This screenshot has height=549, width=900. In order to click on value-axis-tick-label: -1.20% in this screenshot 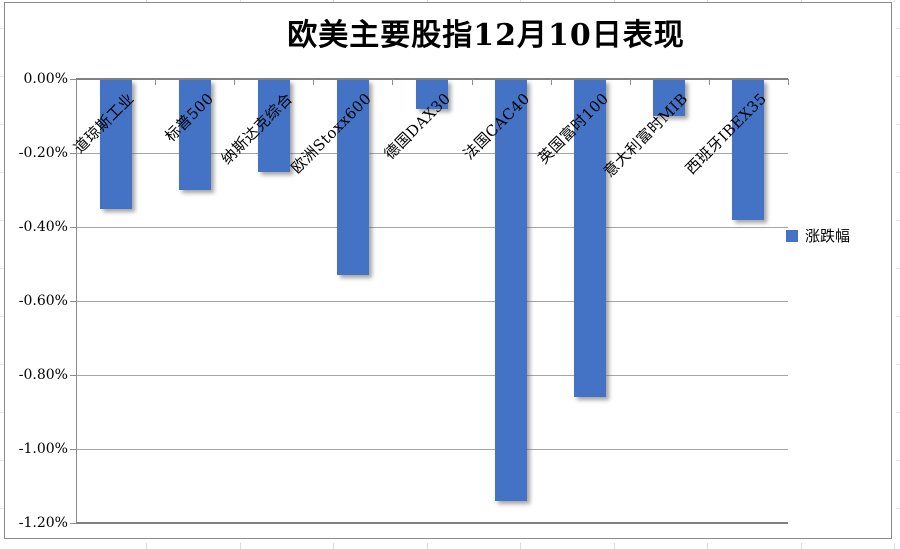, I will do `click(43, 523)`.